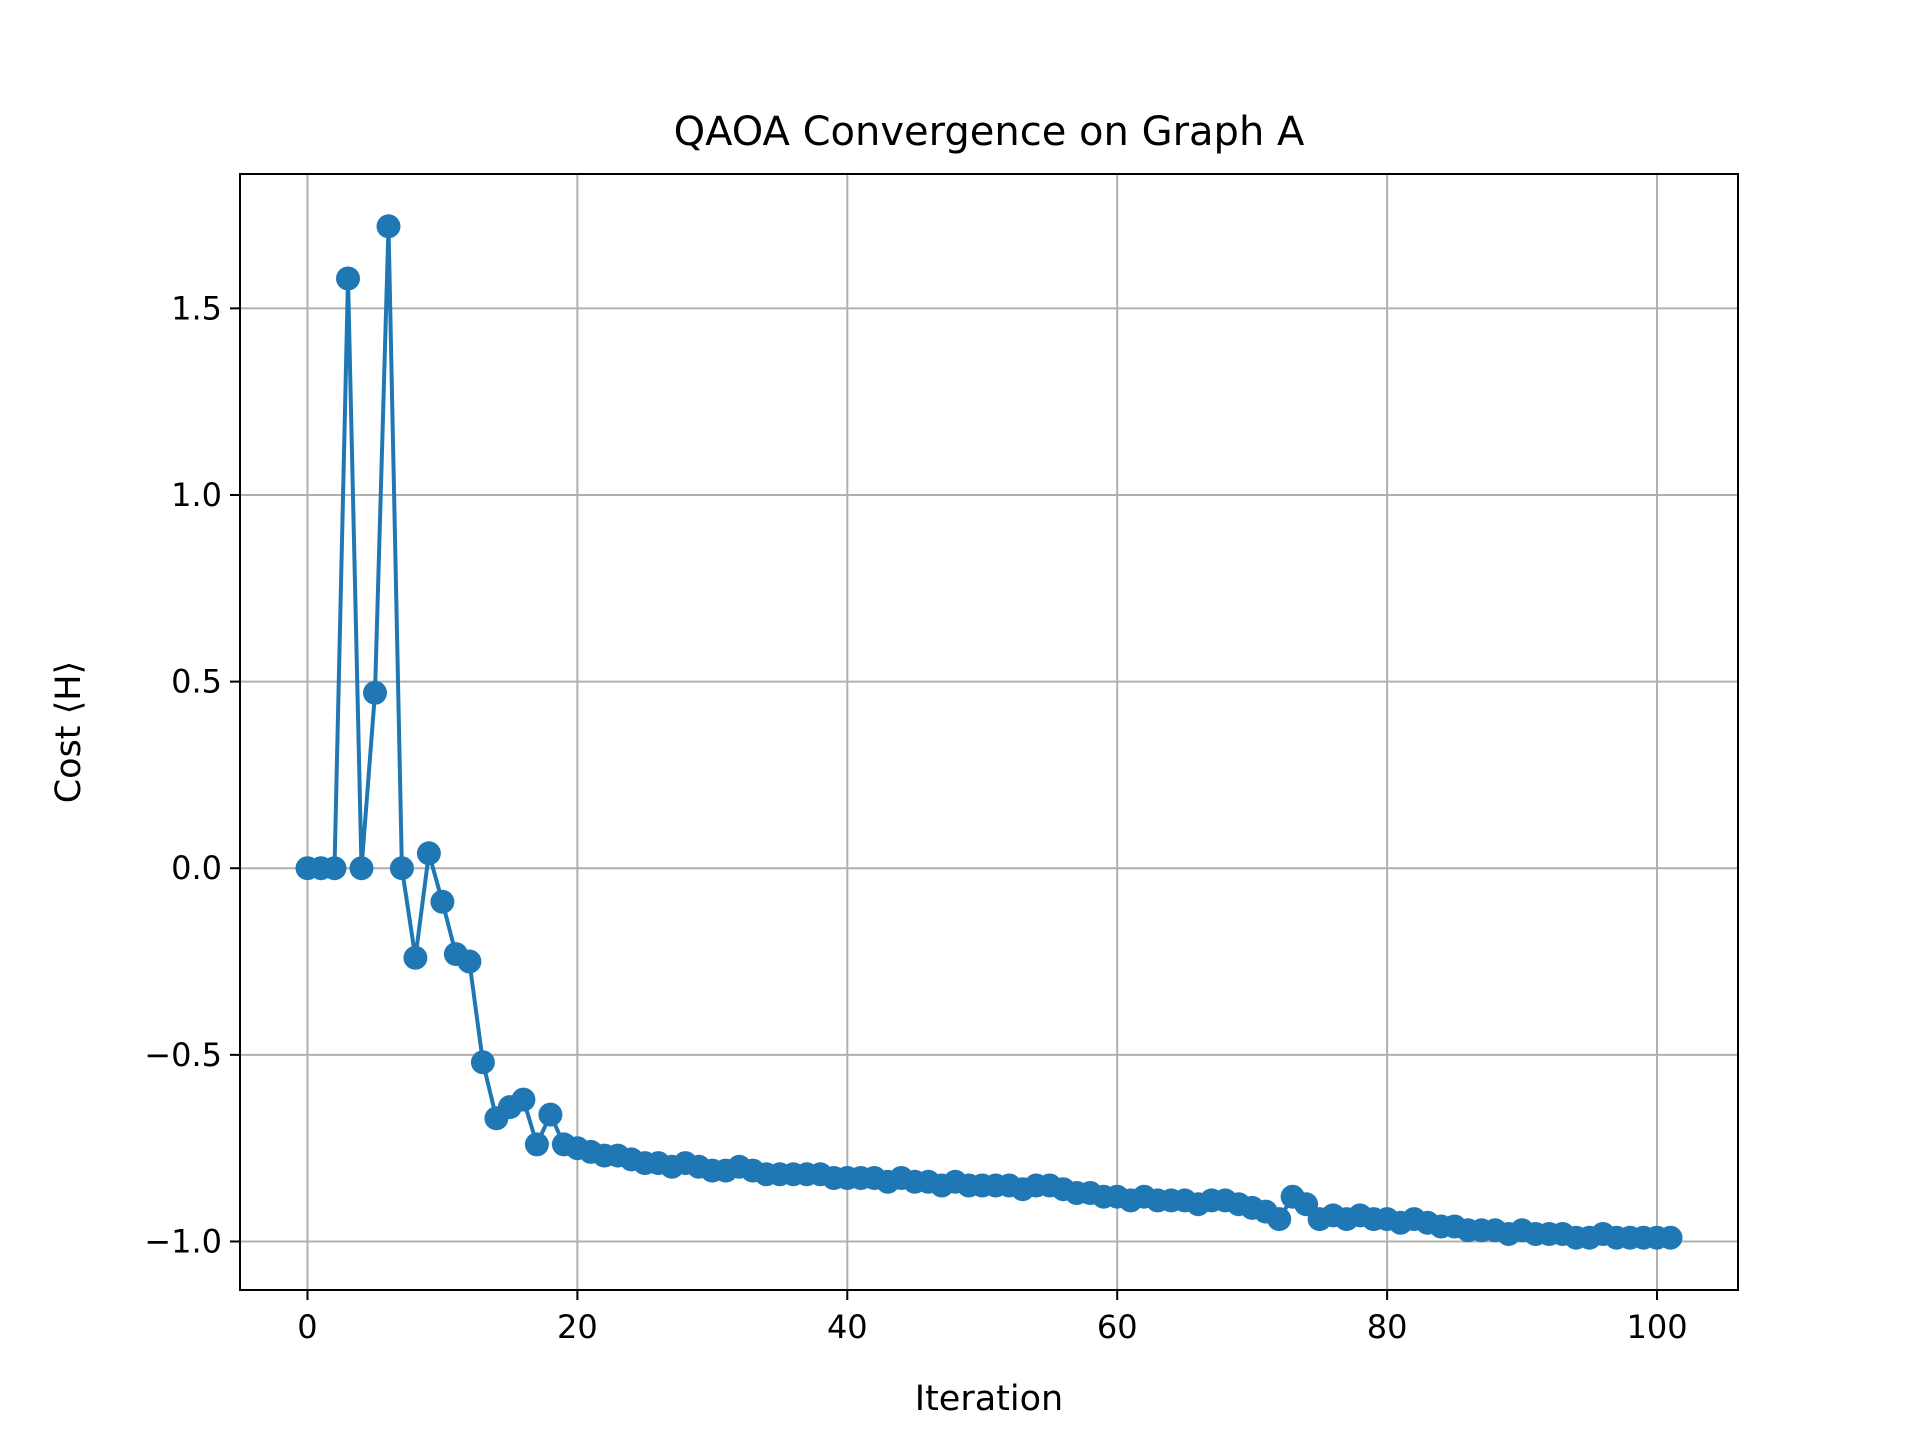  Describe the element at coordinates (183, 1055) in the screenshot. I see `y-tick-label: −0.5` at that location.